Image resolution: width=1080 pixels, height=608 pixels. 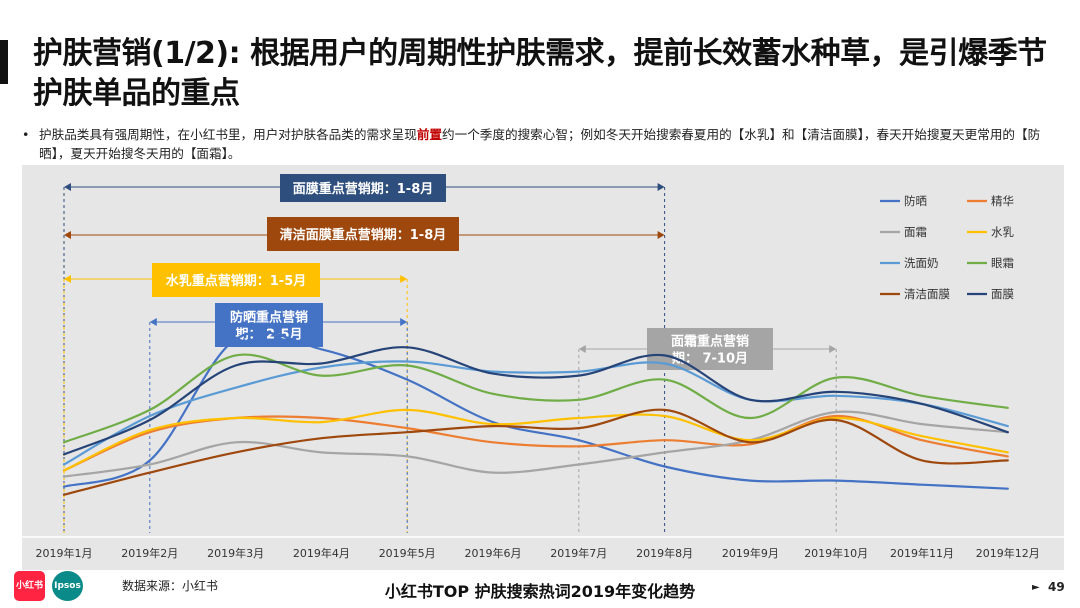 I want to click on annotation-label: 面膜重点营销期：1-8月, so click(x=363, y=189).